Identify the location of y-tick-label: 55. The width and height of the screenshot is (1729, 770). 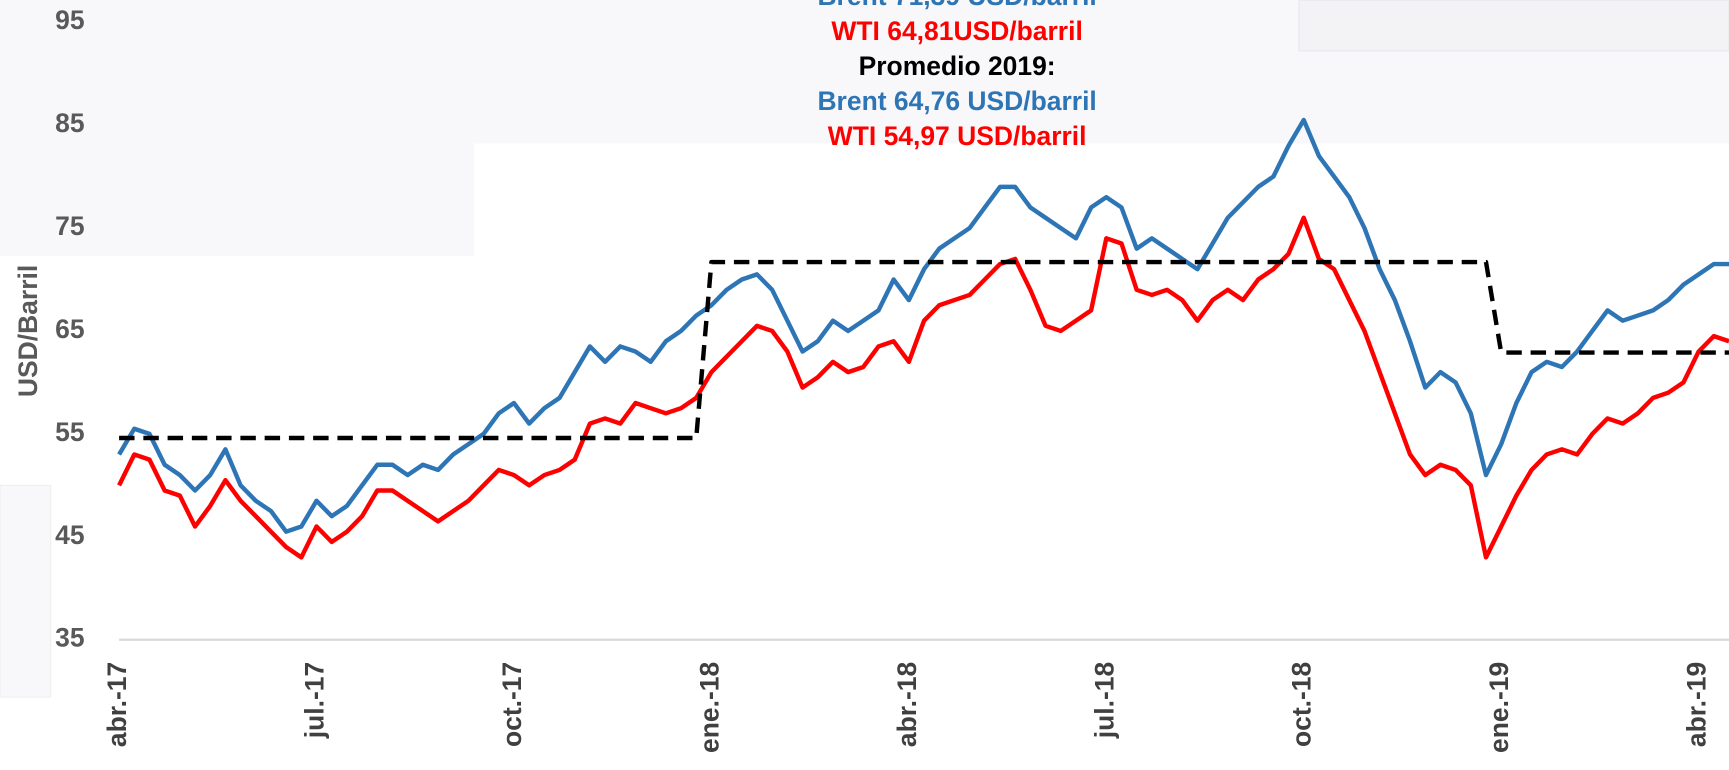
(69, 432).